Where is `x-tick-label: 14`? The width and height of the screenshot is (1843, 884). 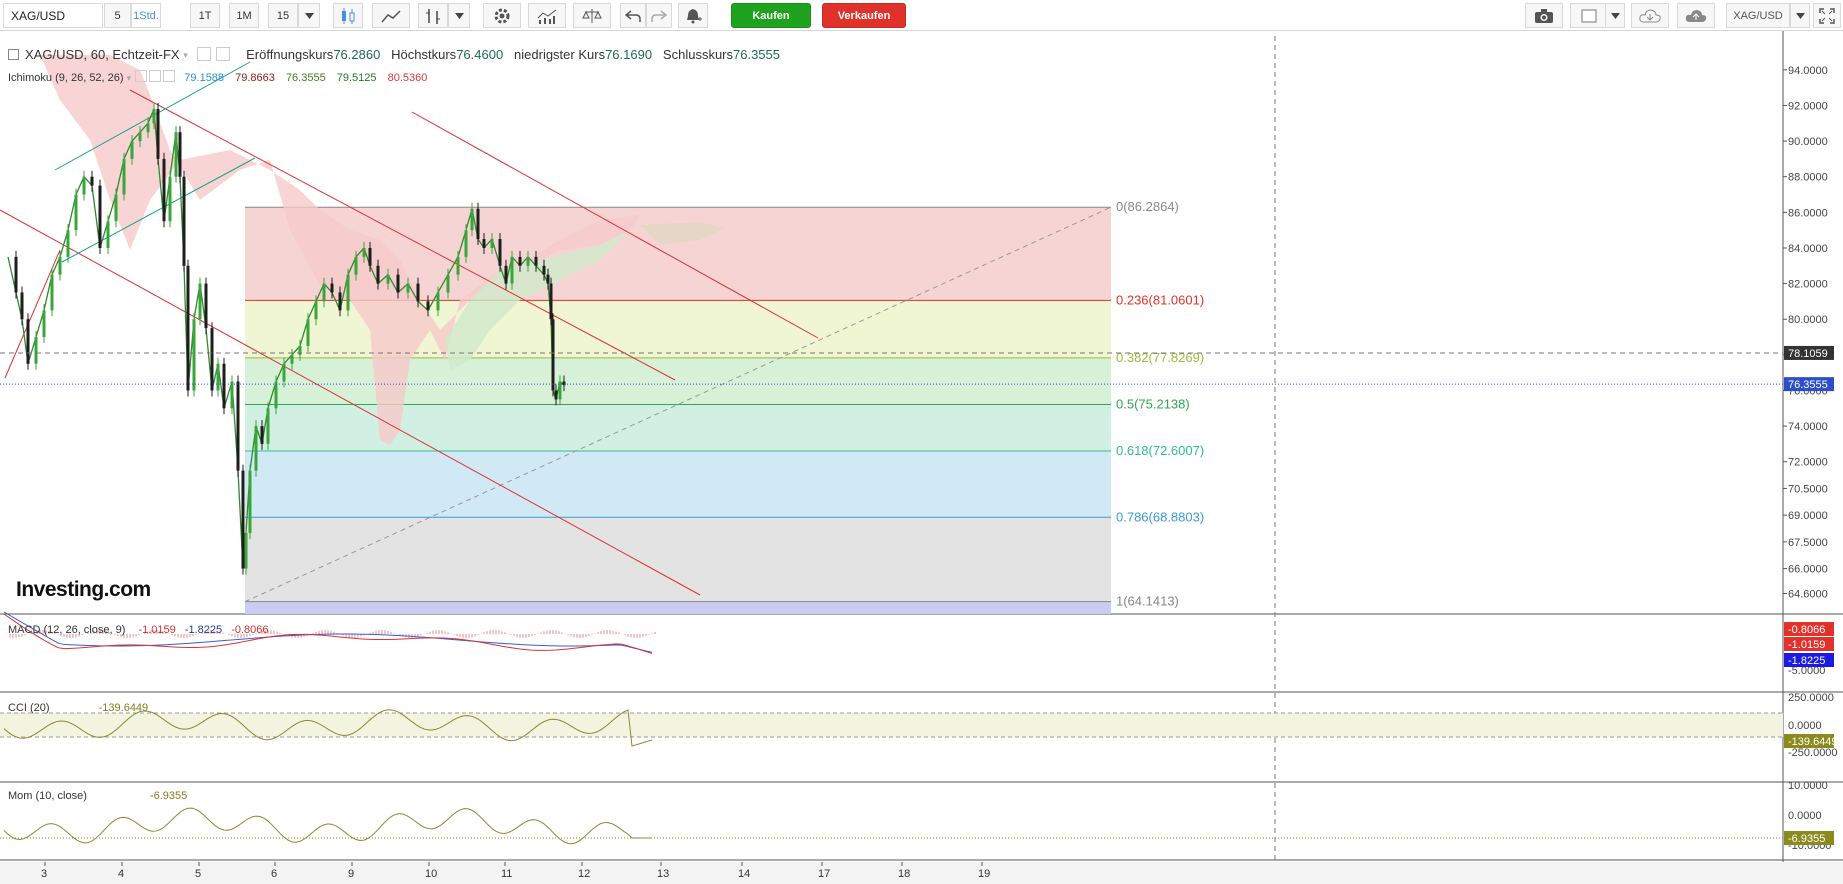 x-tick-label: 14 is located at coordinates (744, 874).